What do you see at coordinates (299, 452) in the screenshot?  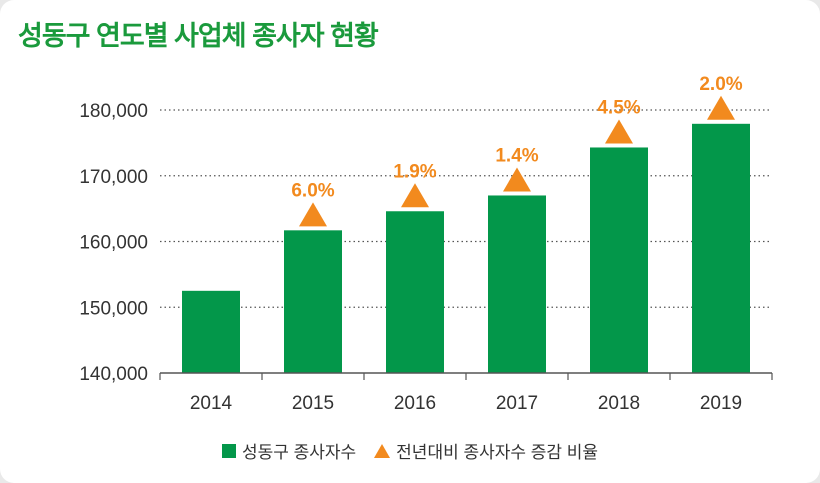 I see `legend-label: 성동구 종사자수` at bounding box center [299, 452].